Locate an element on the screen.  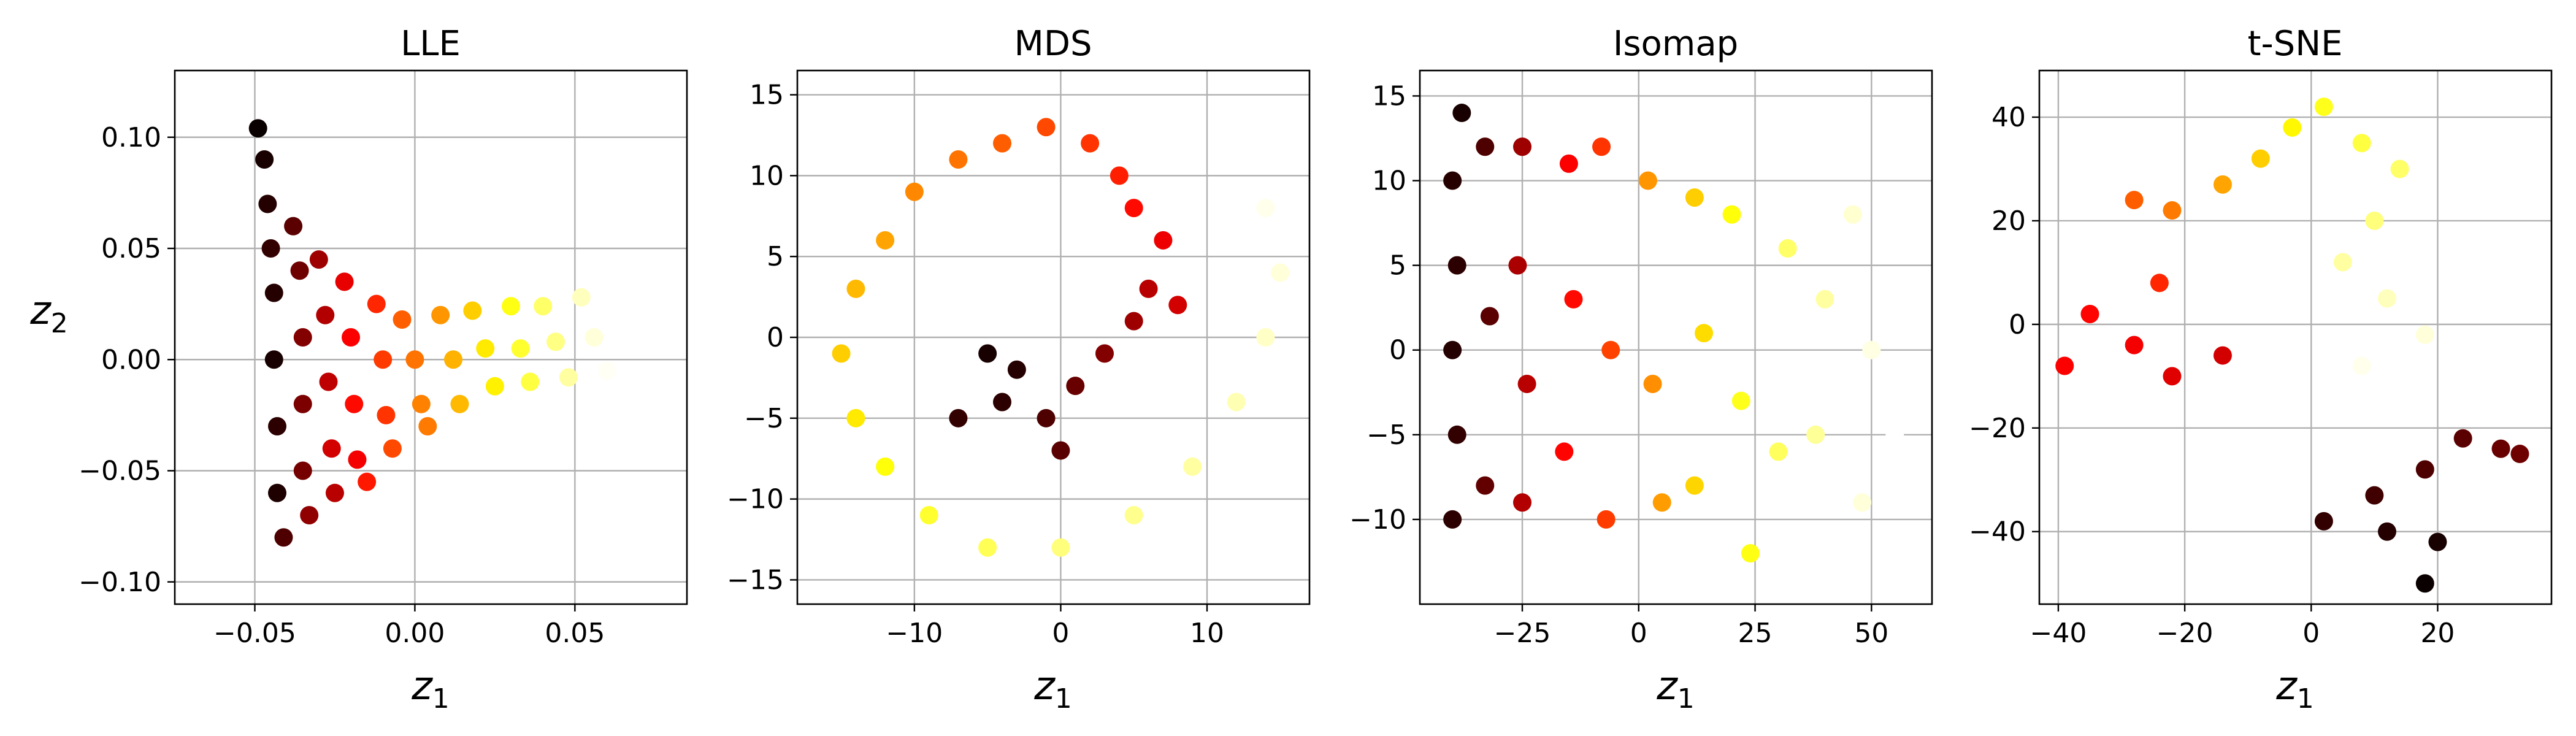
y-tick-label: 0.05 is located at coordinates (131, 248).